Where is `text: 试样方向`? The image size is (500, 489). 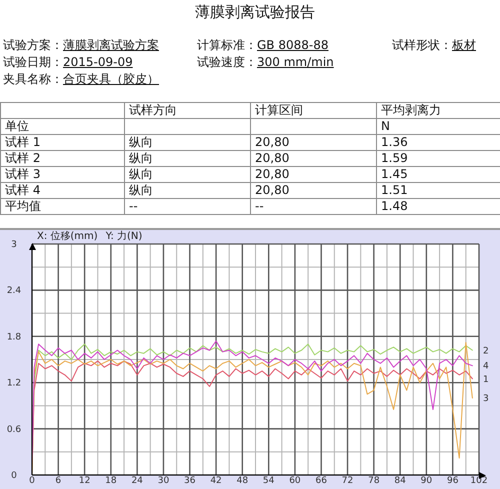 text: 试样方向 is located at coordinates (153, 110).